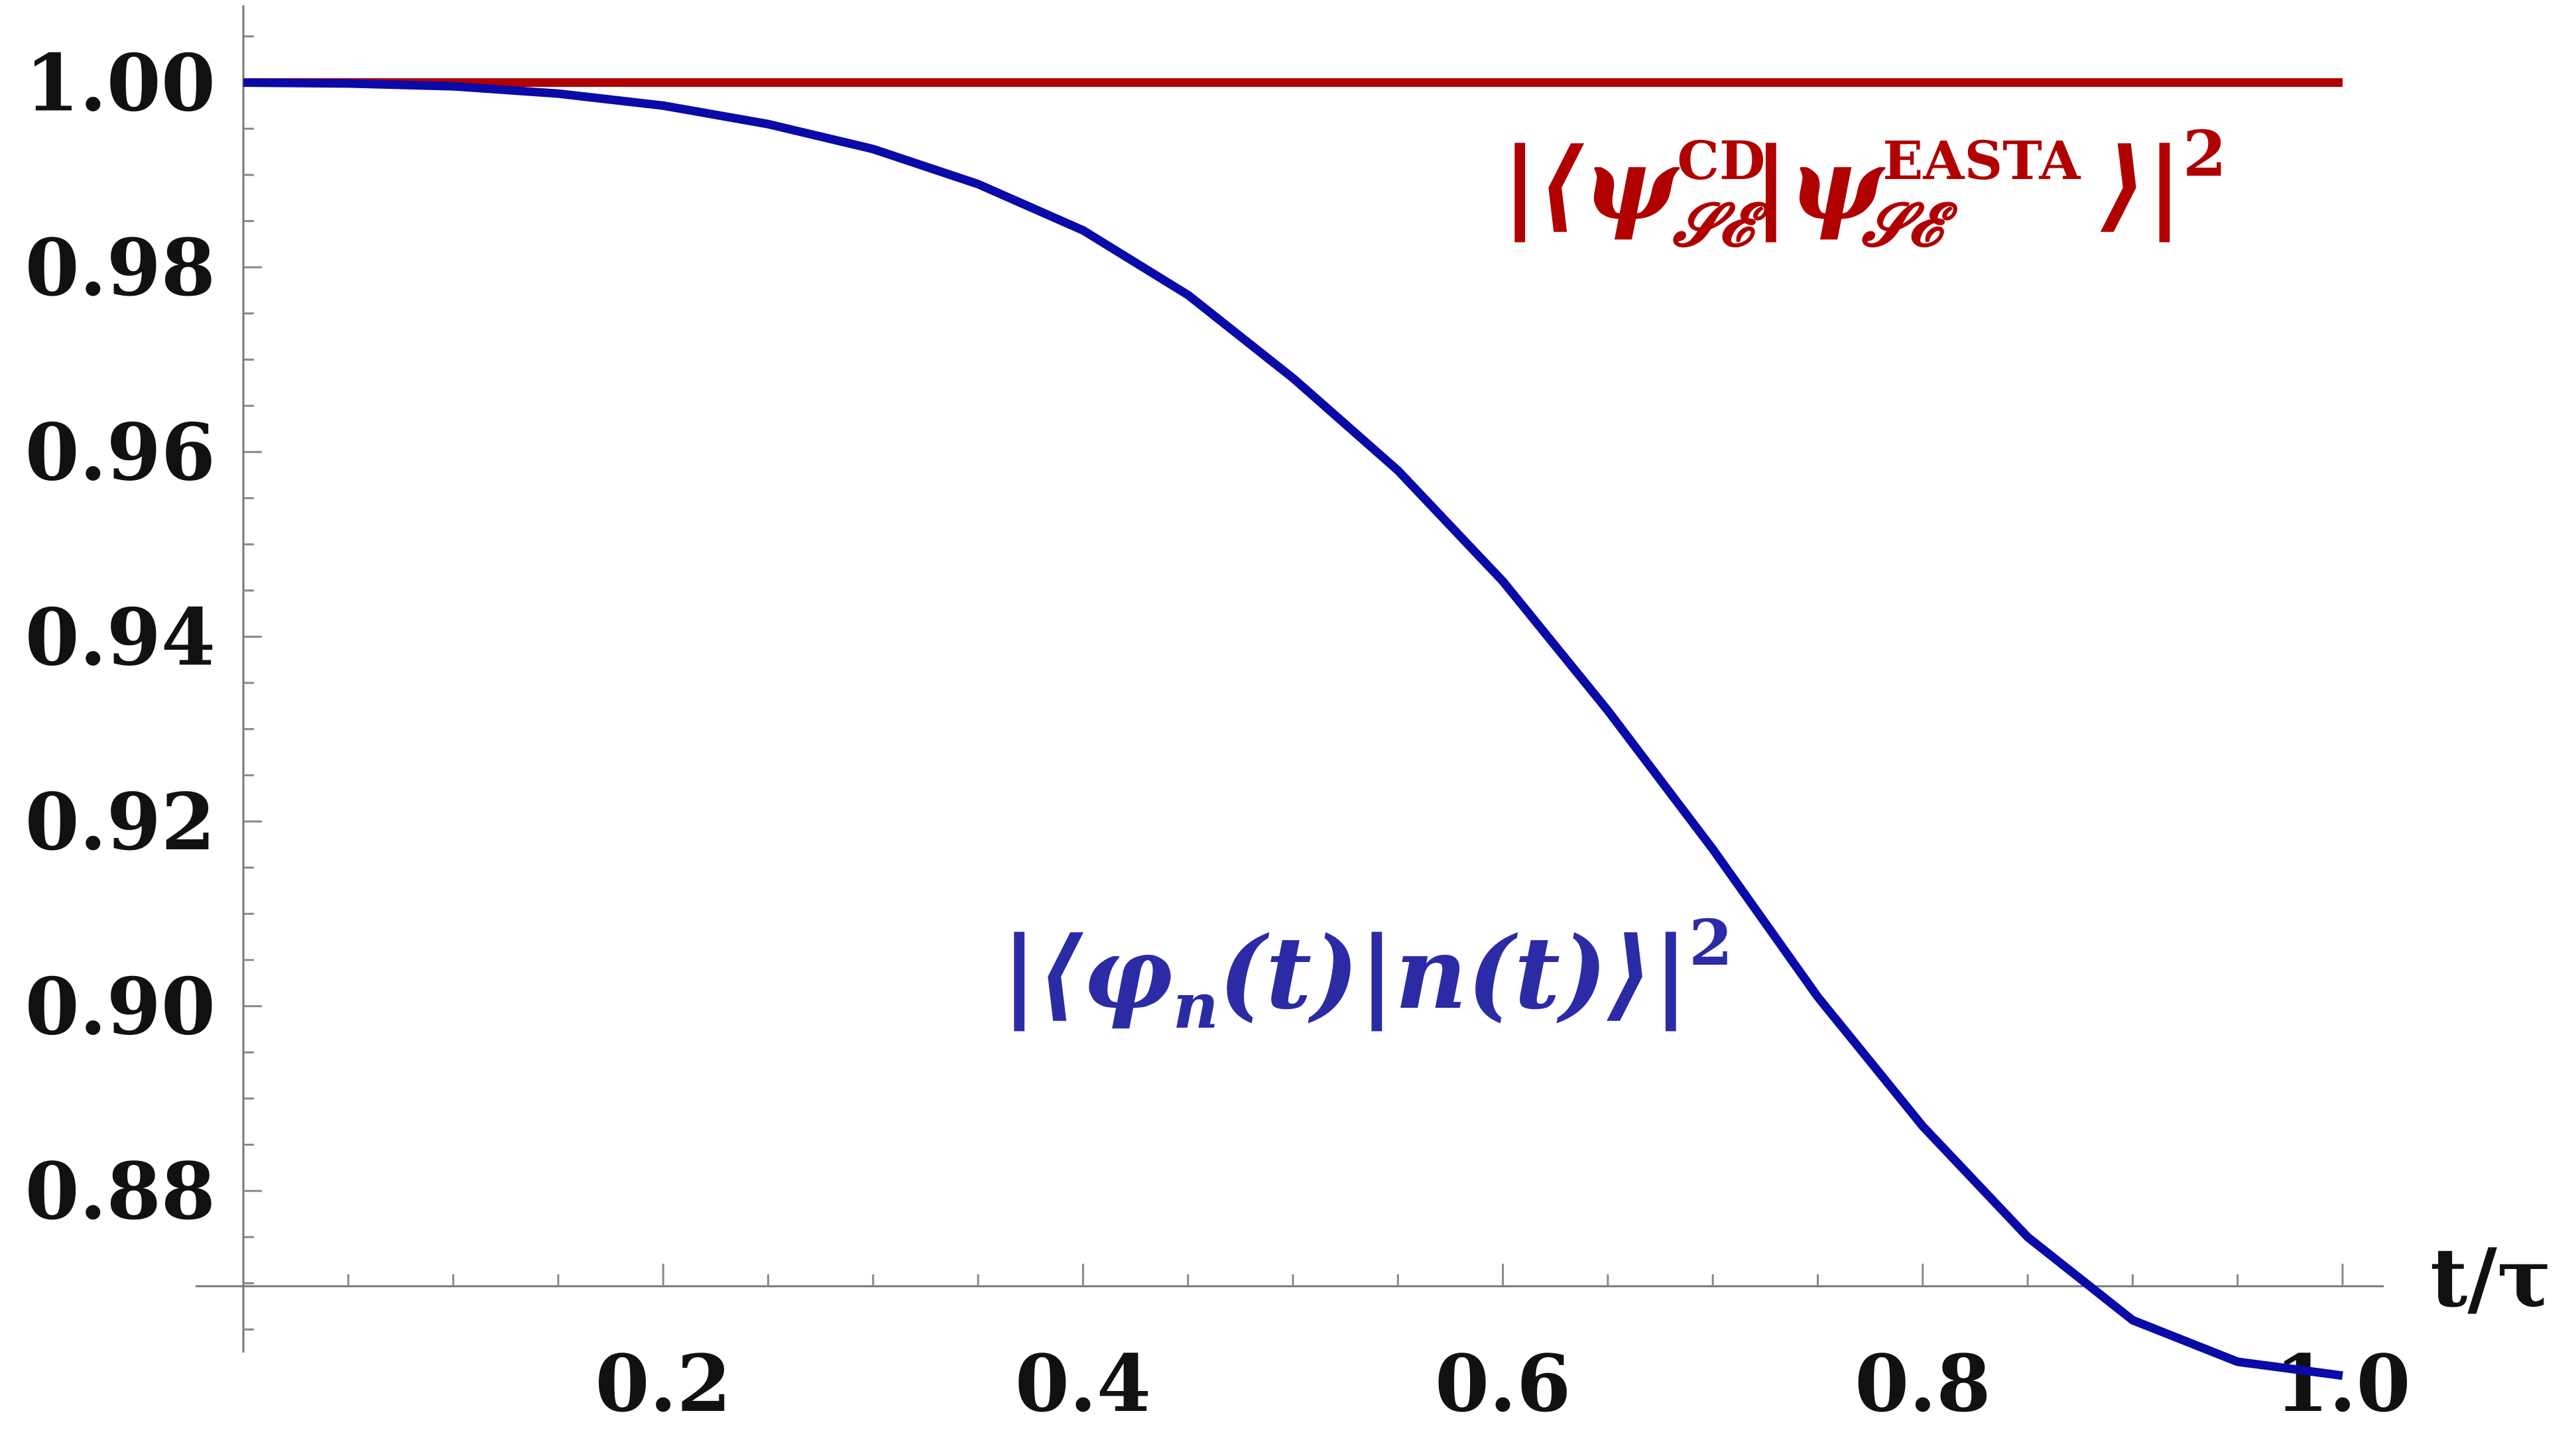  I want to click on blue-series-annotation: |⟨φn(t)|n(t)⟩|2, so click(1367, 974).